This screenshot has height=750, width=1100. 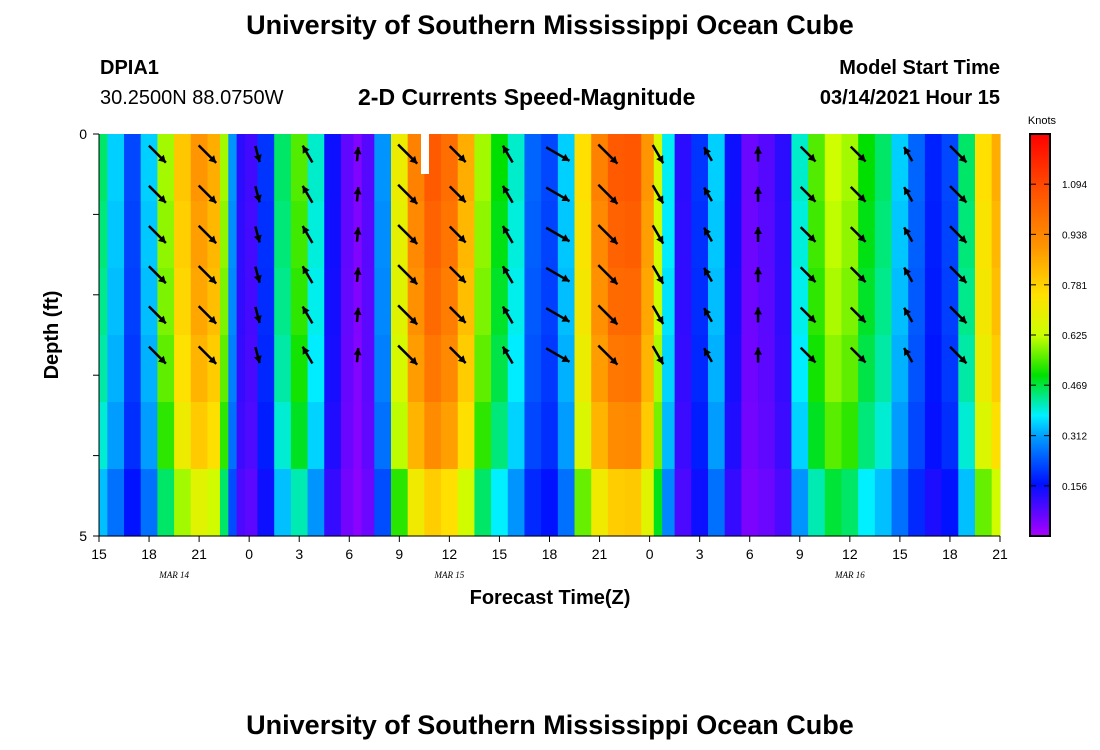 I want to click on colorbar-tick-label: 0.625, so click(x=1074, y=336).